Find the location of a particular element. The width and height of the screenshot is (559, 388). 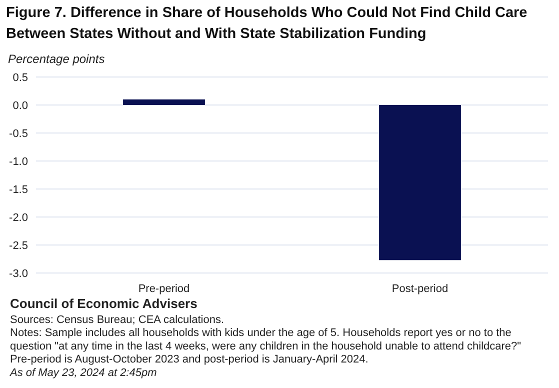

y-tick-label: -1.5 is located at coordinates (18, 190).